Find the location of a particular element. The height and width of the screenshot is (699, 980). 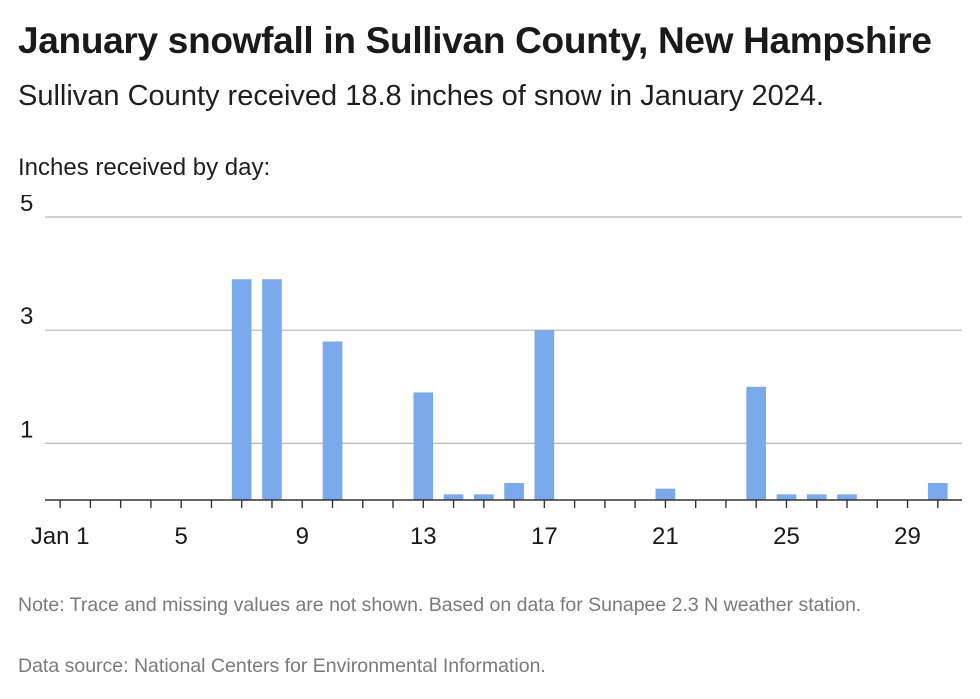

x-tick-label: 21 is located at coordinates (665, 536).